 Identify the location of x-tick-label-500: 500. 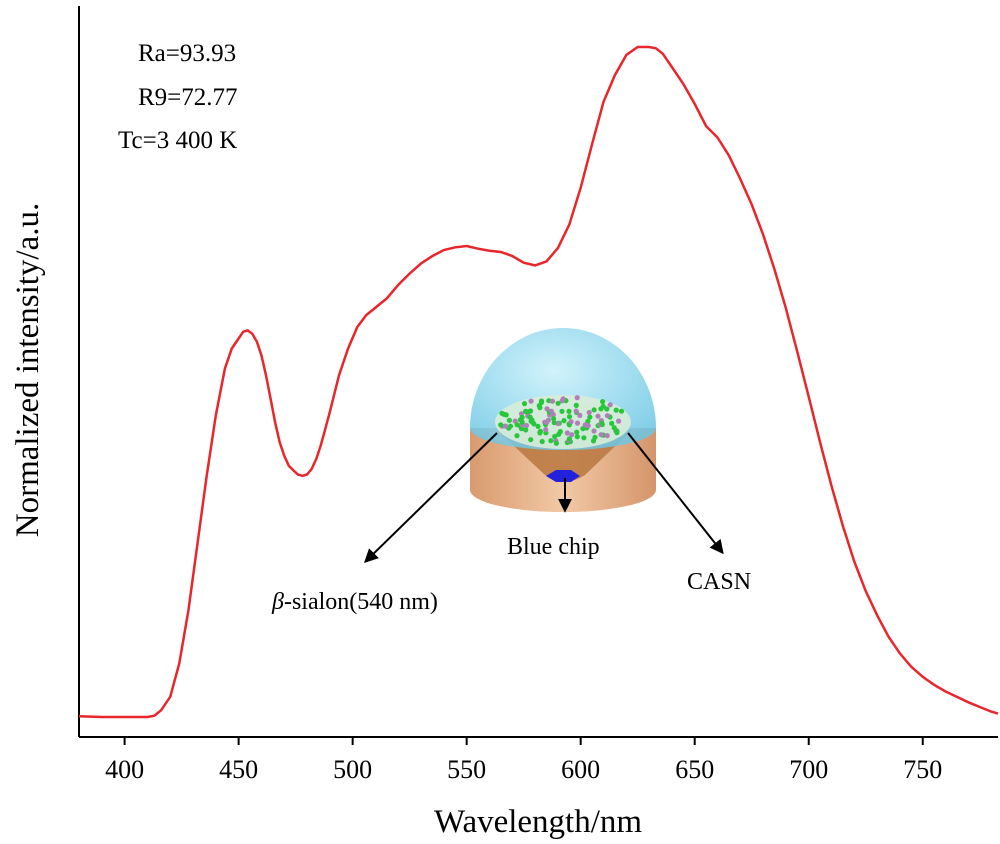
(352, 769).